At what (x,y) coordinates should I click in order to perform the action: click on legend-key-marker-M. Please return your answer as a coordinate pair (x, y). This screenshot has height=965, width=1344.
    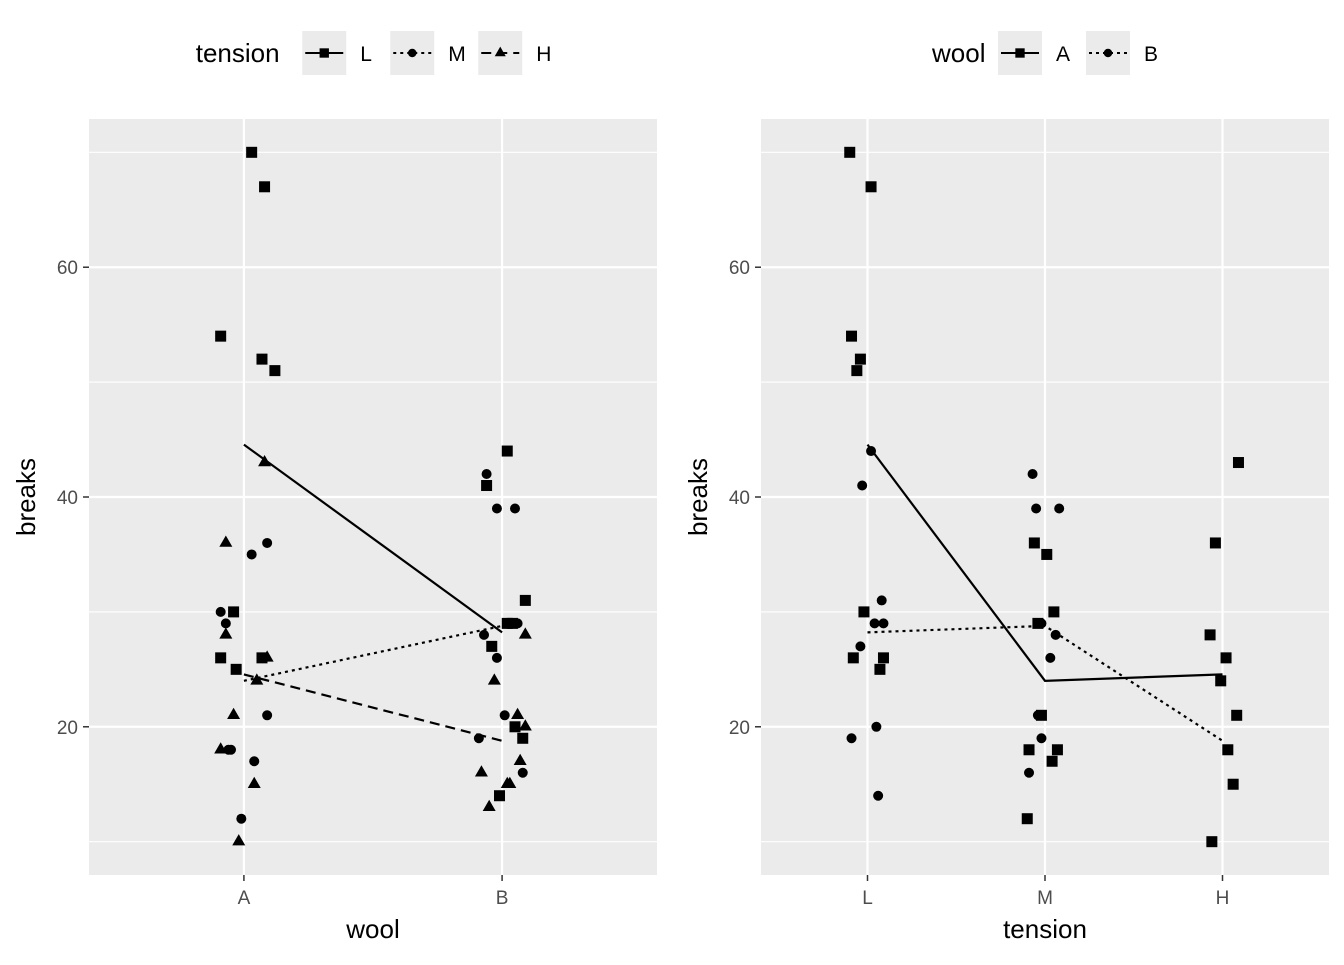
    Looking at the image, I should click on (412, 53).